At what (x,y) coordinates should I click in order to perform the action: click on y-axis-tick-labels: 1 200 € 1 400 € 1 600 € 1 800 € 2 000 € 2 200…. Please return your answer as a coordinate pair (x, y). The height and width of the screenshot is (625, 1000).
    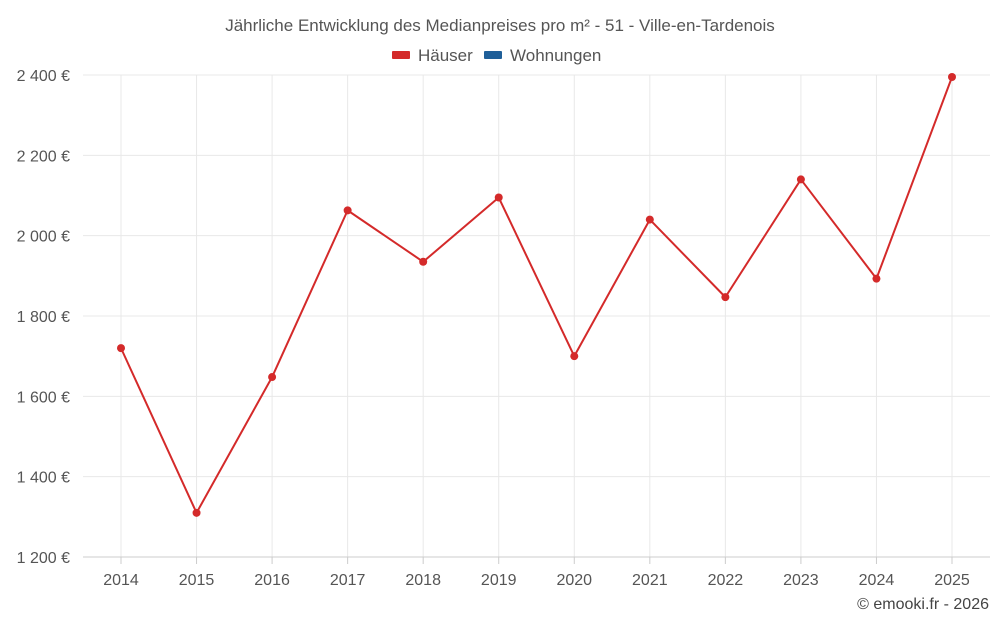
    Looking at the image, I should click on (43, 317).